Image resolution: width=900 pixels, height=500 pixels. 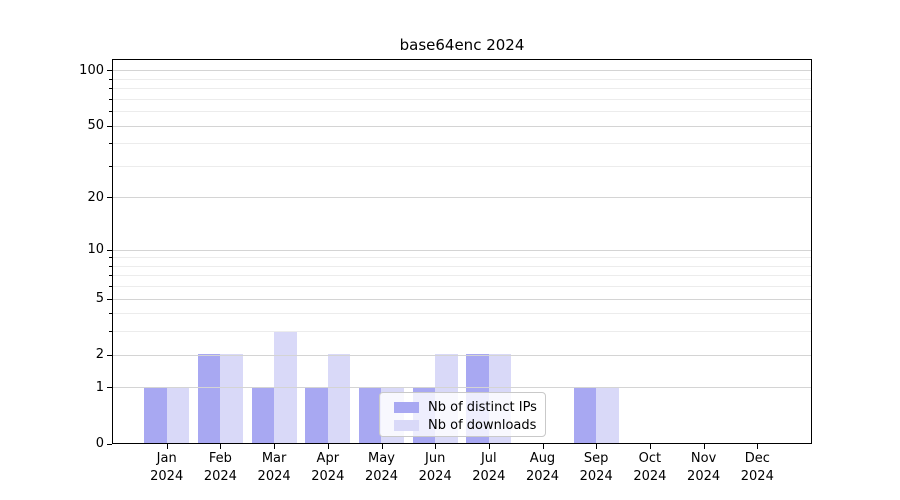 I want to click on legend-swatch-distinct-ips, so click(x=406, y=407).